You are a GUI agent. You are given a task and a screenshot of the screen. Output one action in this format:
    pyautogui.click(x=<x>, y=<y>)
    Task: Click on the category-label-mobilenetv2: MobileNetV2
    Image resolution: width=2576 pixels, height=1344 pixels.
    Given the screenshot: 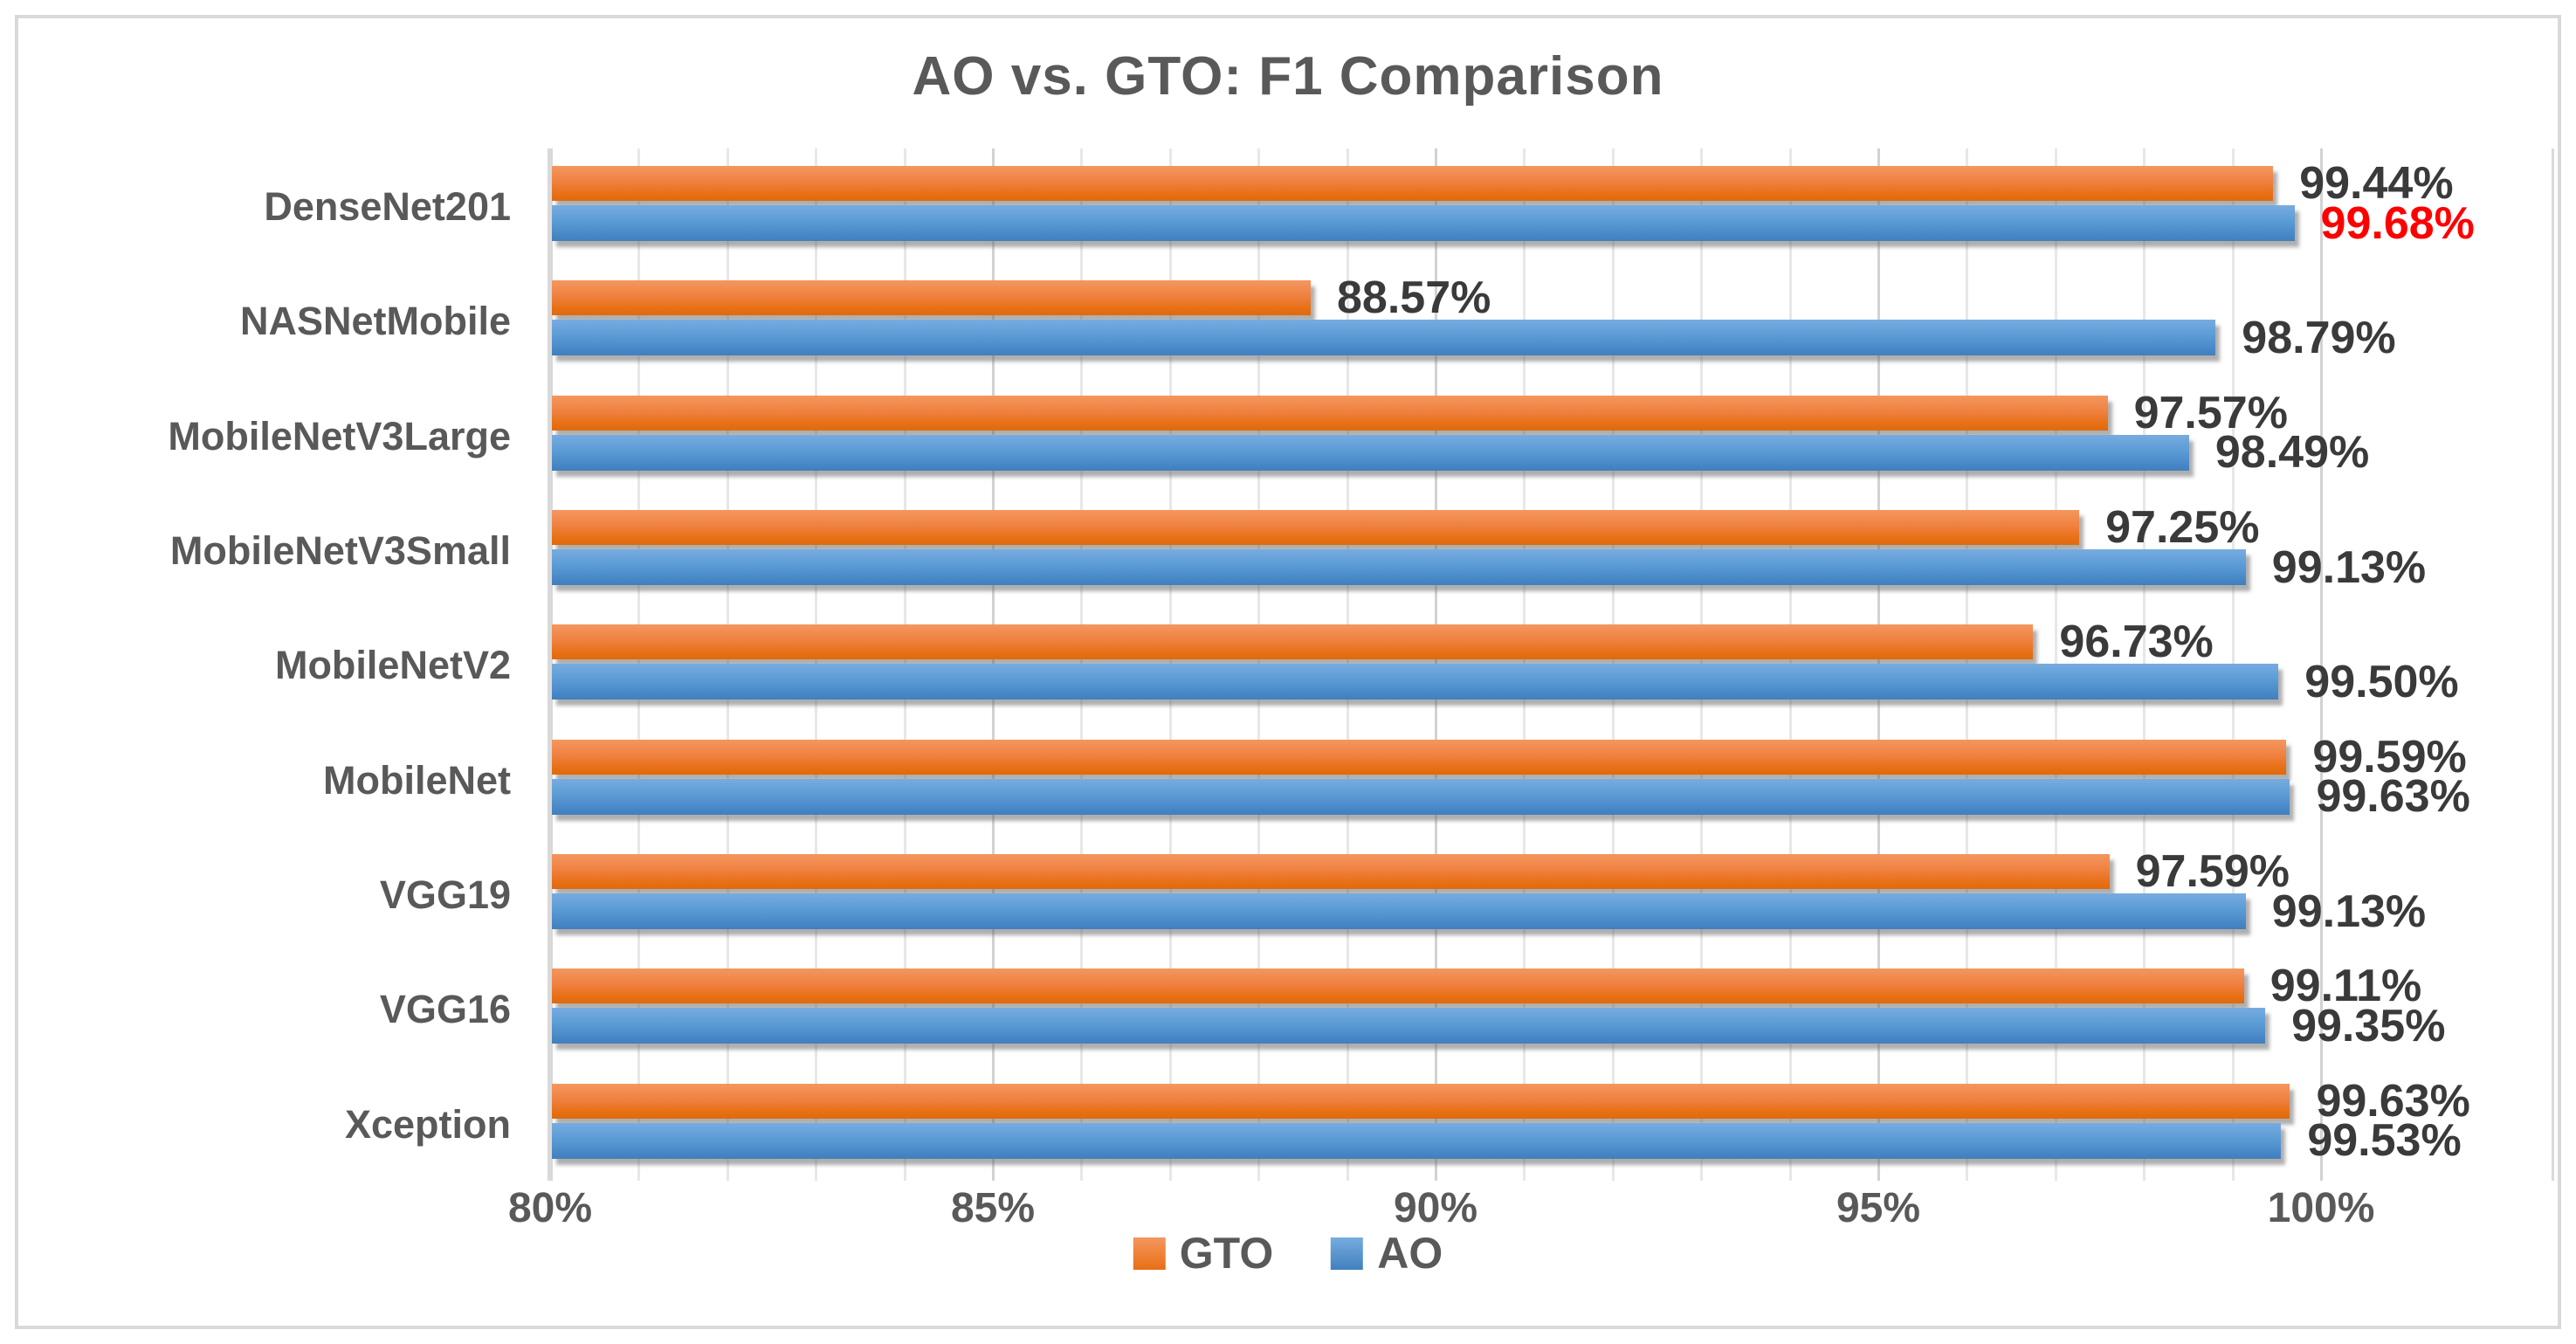 What is the action you would take?
    pyautogui.click(x=392, y=665)
    